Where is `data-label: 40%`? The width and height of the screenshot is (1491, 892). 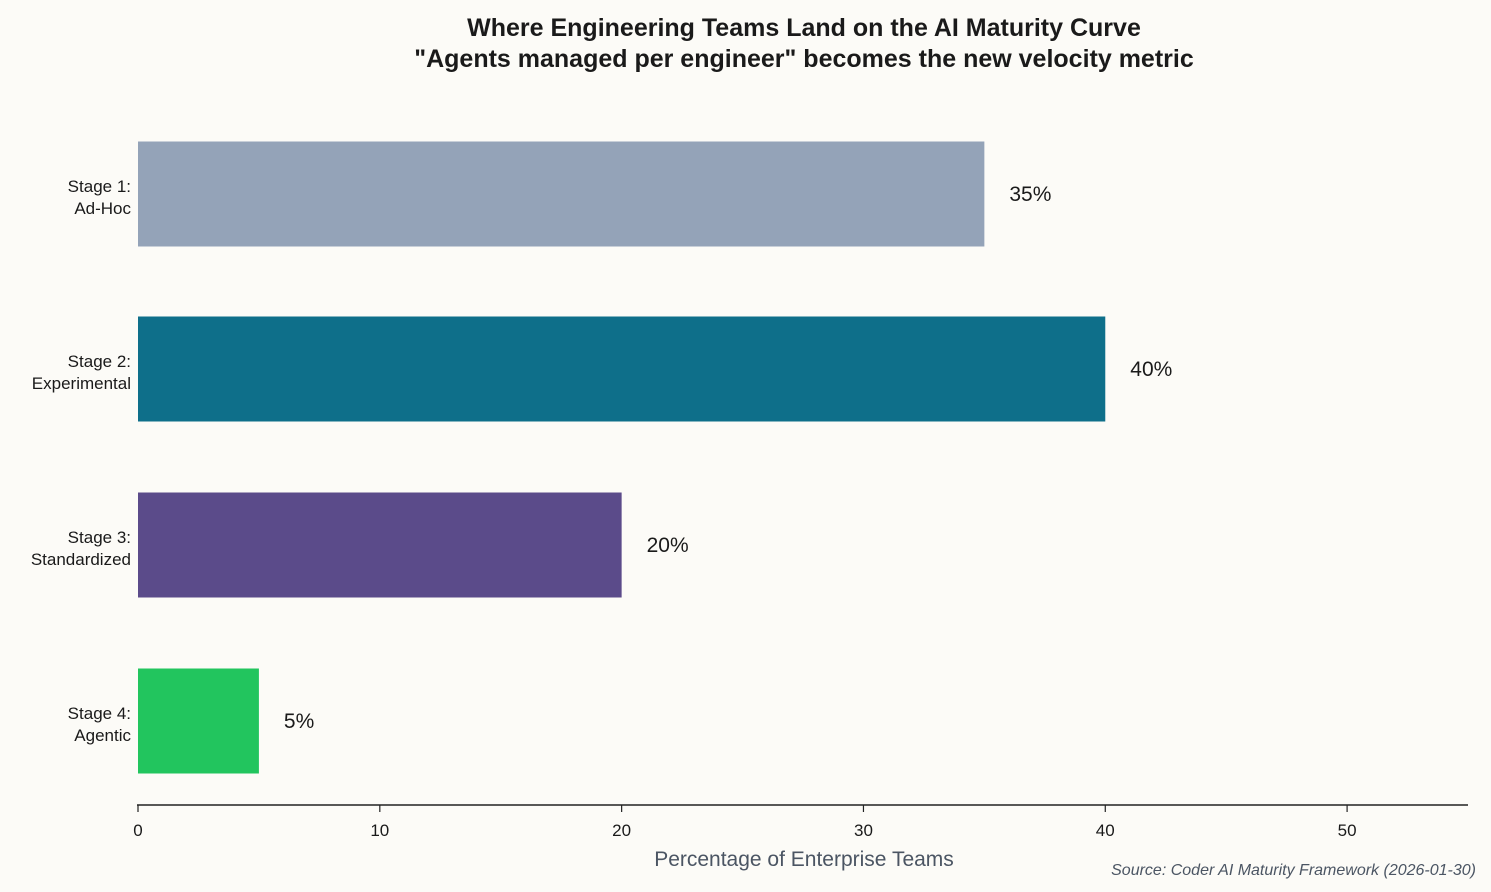
data-label: 40% is located at coordinates (1151, 369).